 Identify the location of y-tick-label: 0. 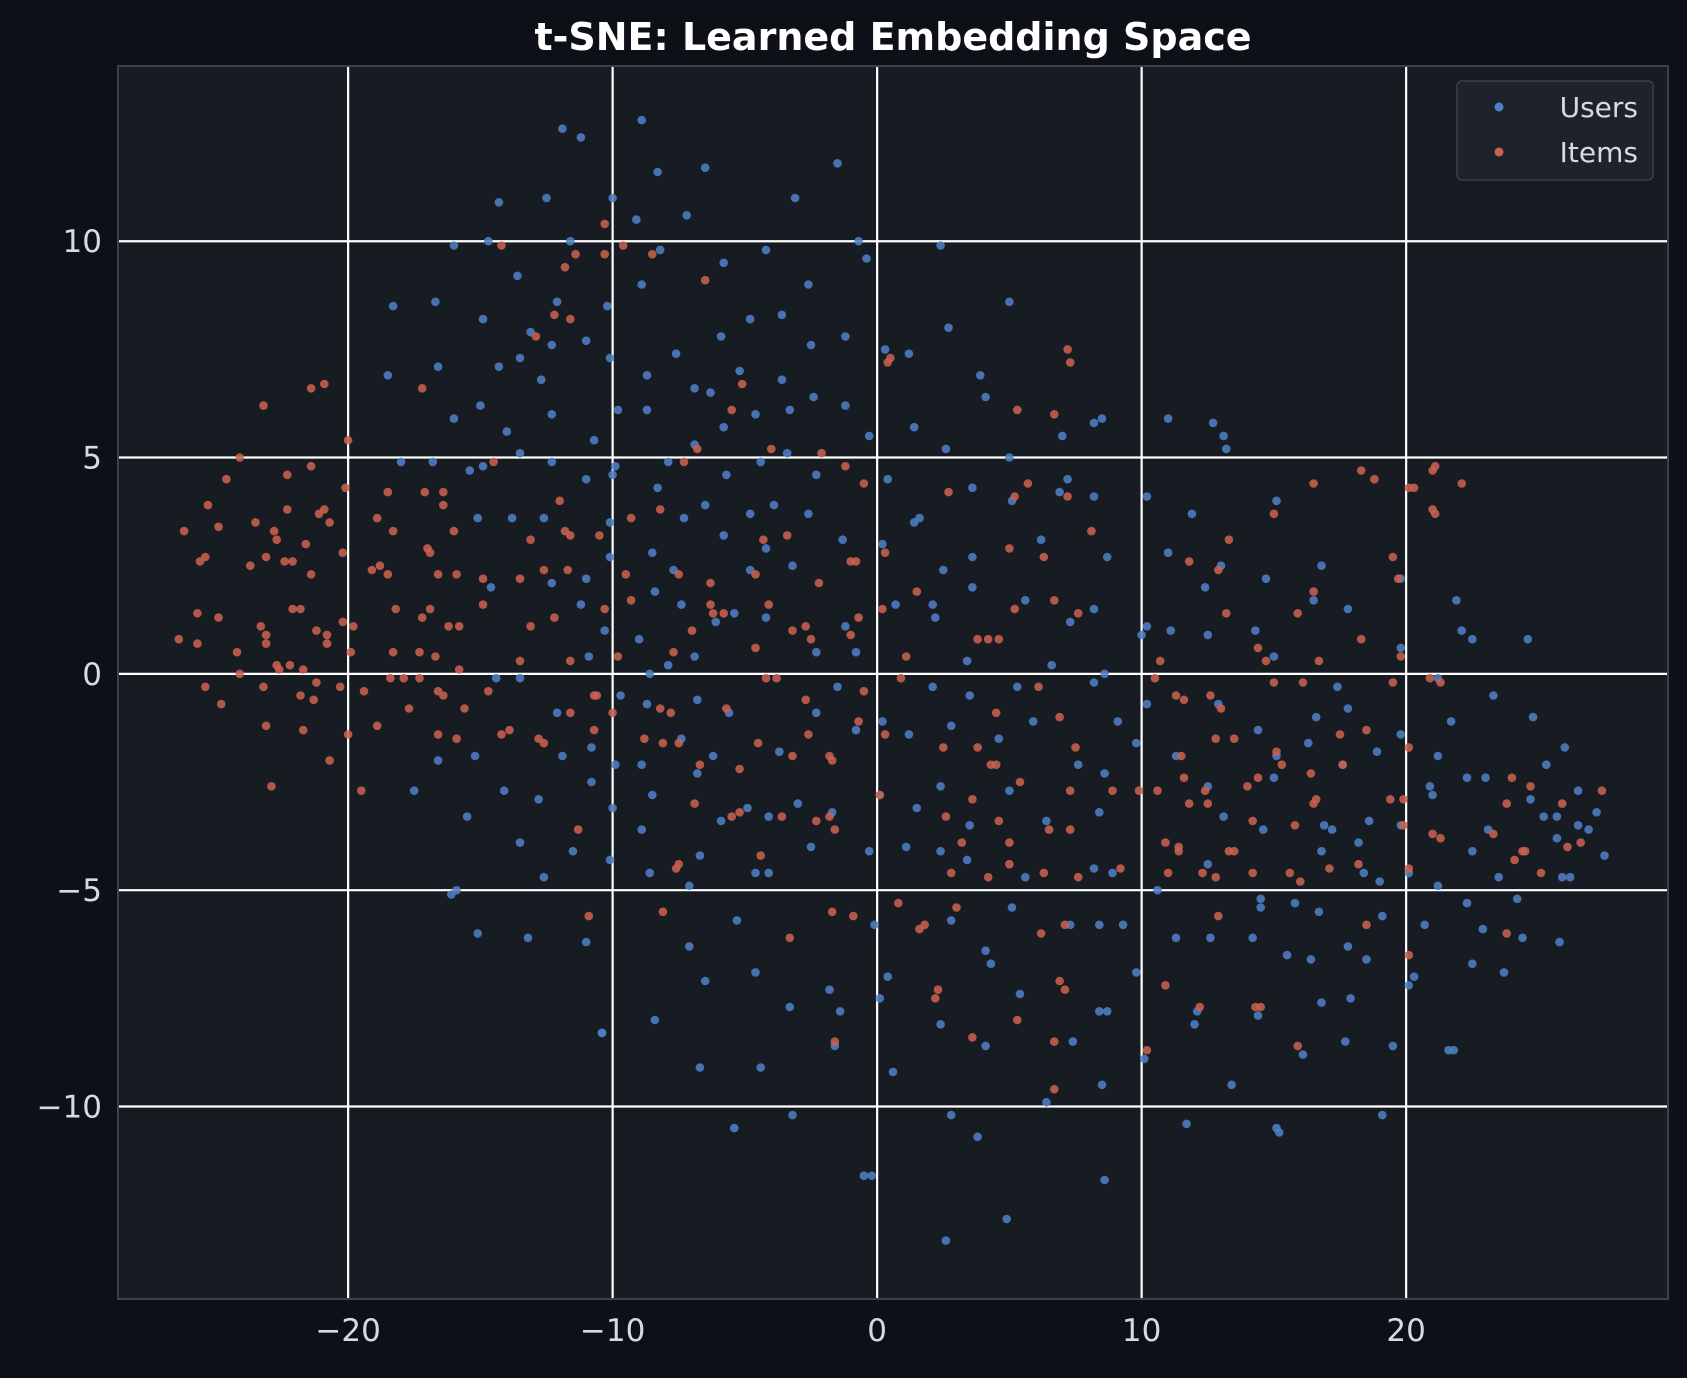
(92, 675).